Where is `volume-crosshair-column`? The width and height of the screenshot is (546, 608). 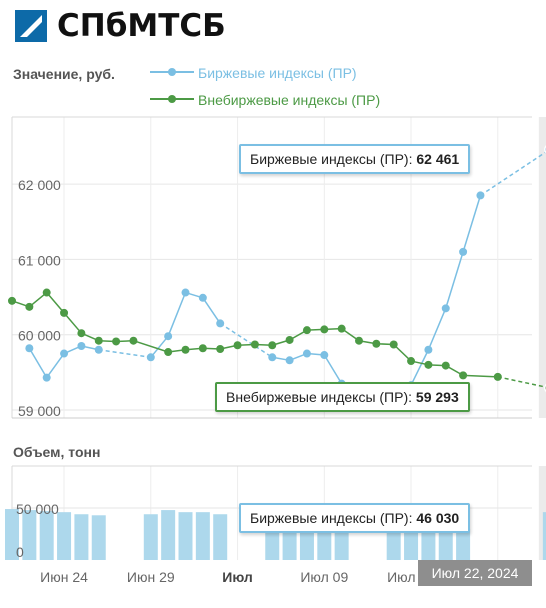
volume-crosshair-column is located at coordinates (542, 513).